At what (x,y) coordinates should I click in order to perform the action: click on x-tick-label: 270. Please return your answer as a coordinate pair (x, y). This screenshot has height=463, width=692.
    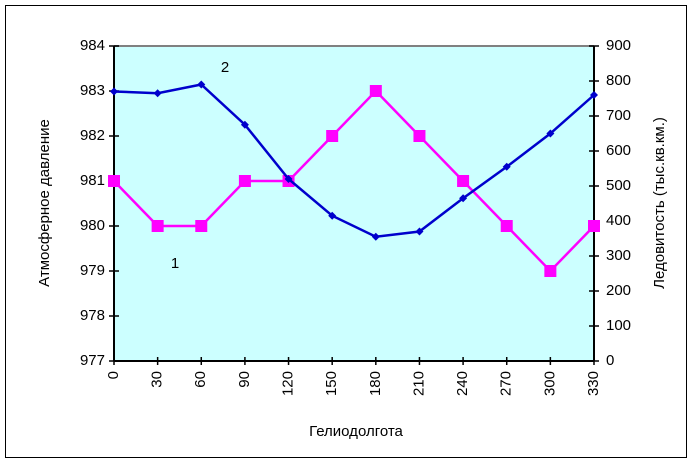
    Looking at the image, I should click on (506, 383).